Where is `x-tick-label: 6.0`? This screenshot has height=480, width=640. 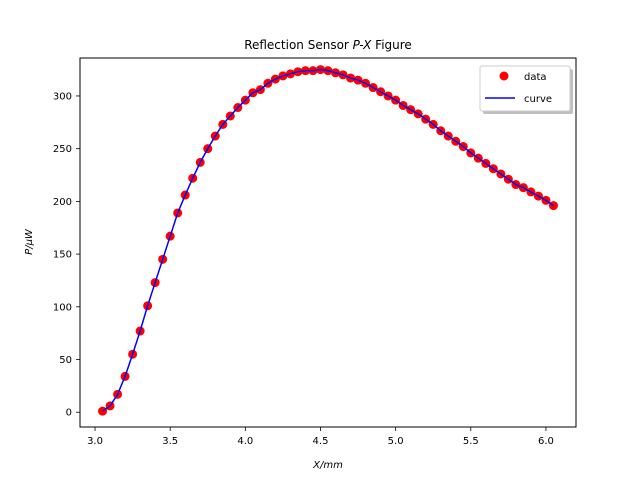
x-tick-label: 6.0 is located at coordinates (546, 441).